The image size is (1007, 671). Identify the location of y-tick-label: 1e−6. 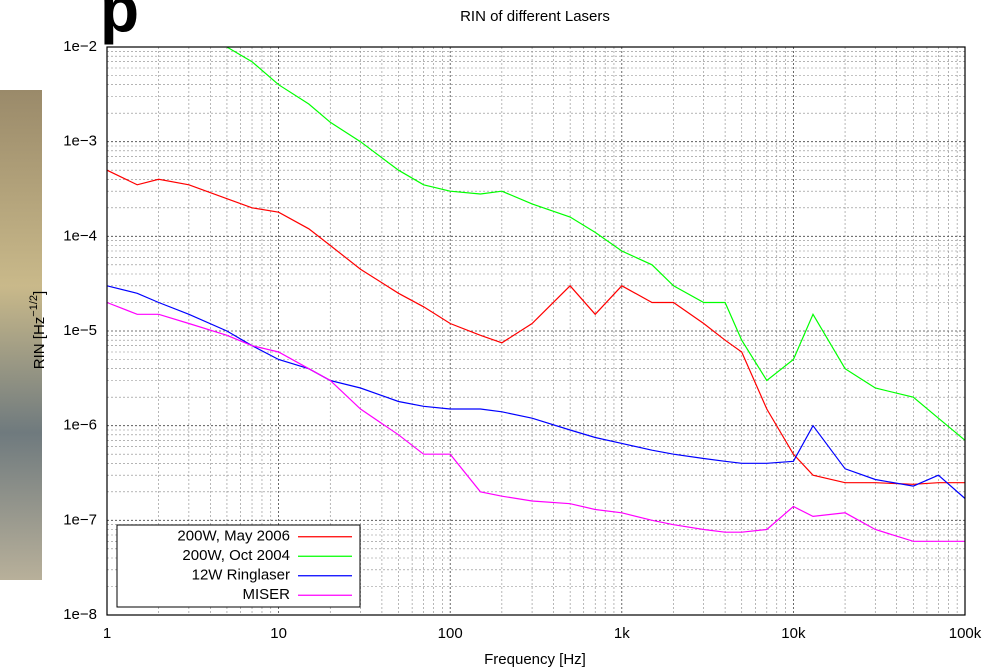
(80, 425).